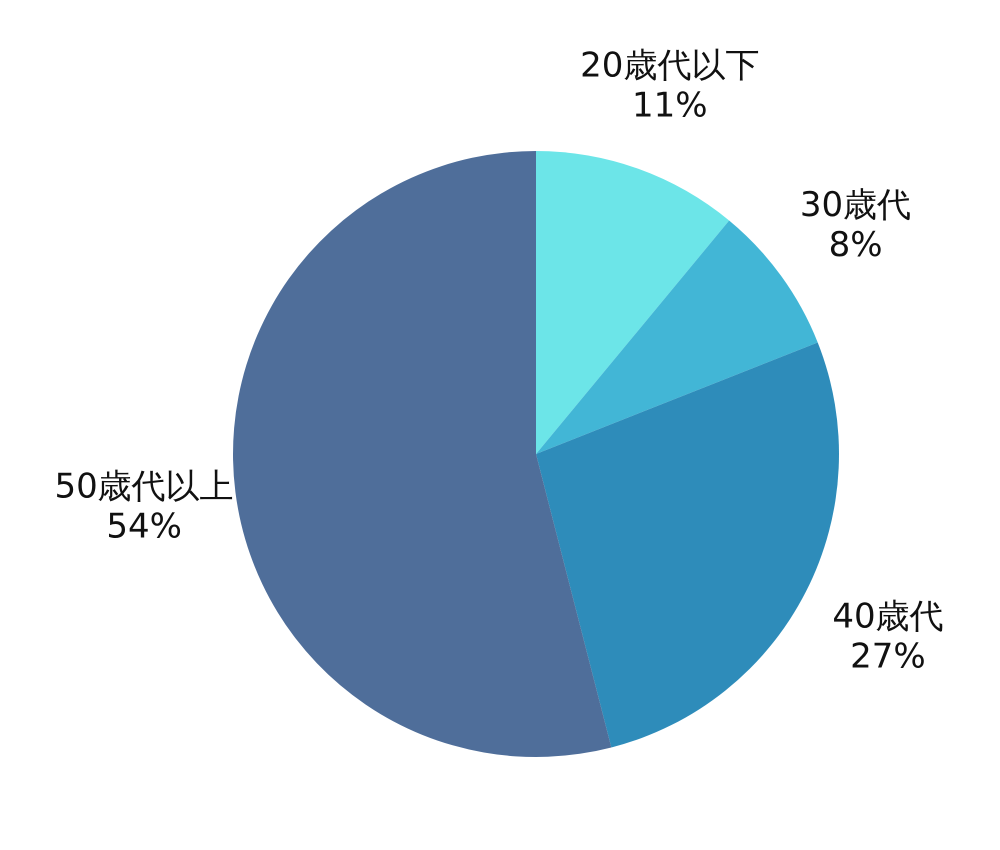 This screenshot has width=1000, height=850. I want to click on data-label: 27%, so click(888, 656).